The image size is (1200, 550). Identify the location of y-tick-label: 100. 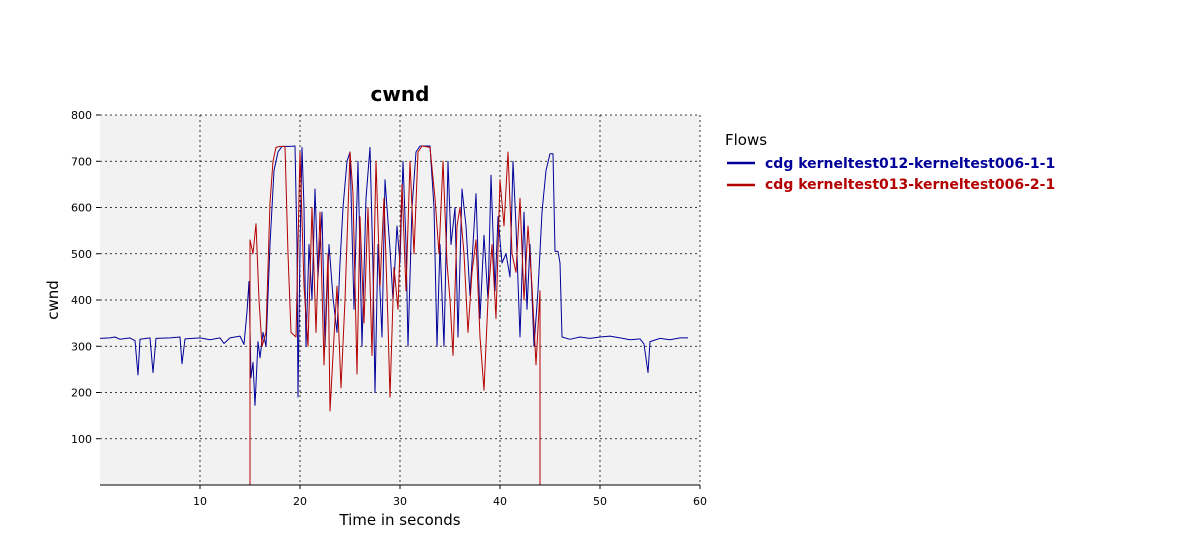
(81, 439).